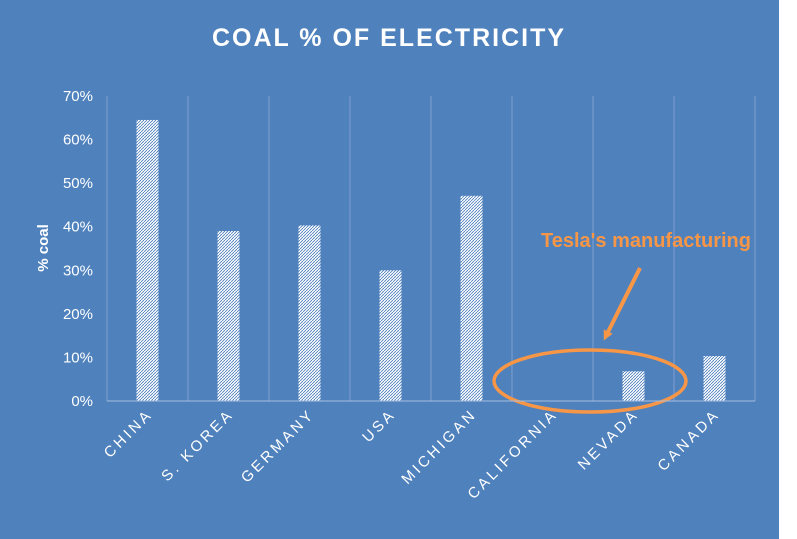  Describe the element at coordinates (379, 426) in the screenshot. I see `x-tick-label: USA` at that location.